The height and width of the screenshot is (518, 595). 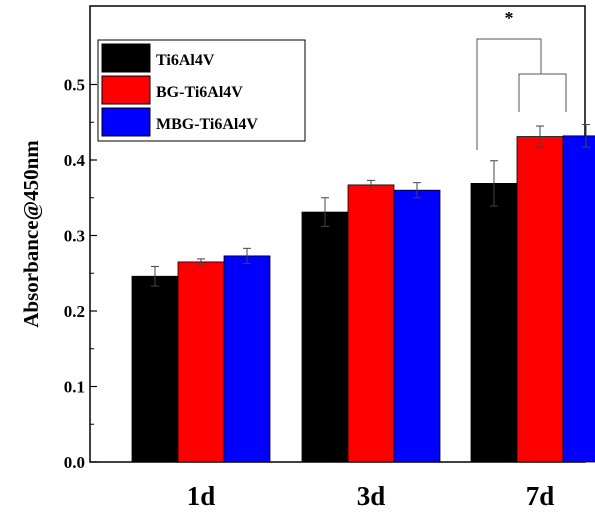 I want to click on significance-star: *, so click(x=509, y=18).